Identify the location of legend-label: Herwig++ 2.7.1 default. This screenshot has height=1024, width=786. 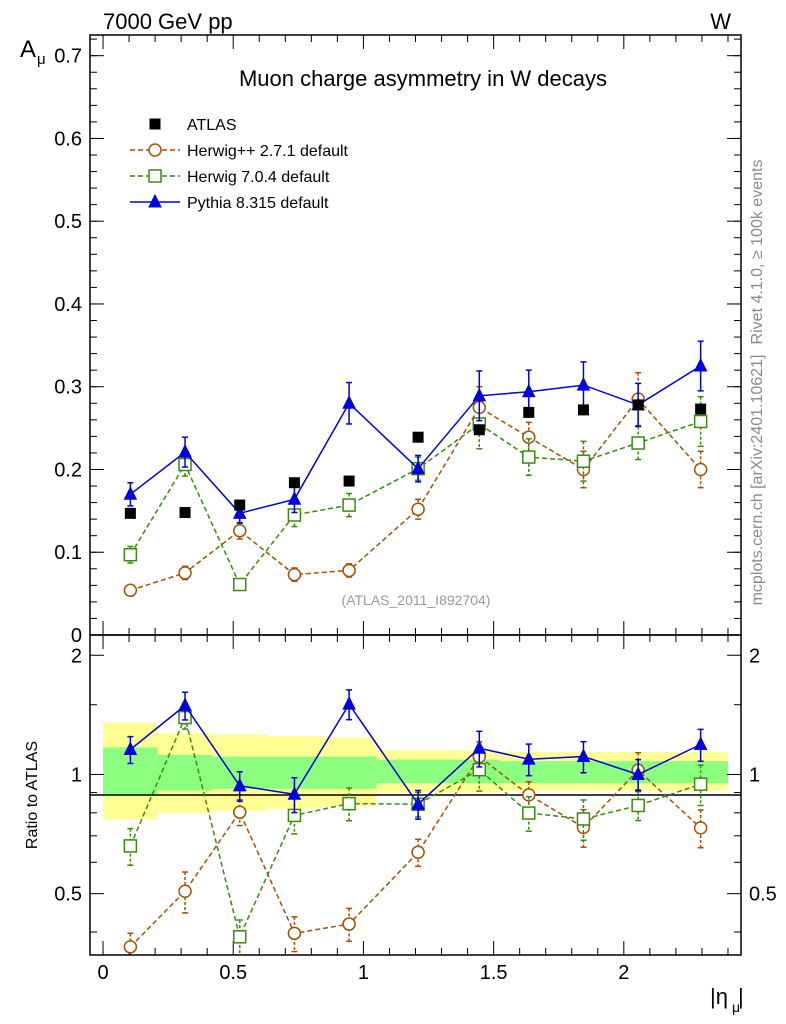
(268, 151).